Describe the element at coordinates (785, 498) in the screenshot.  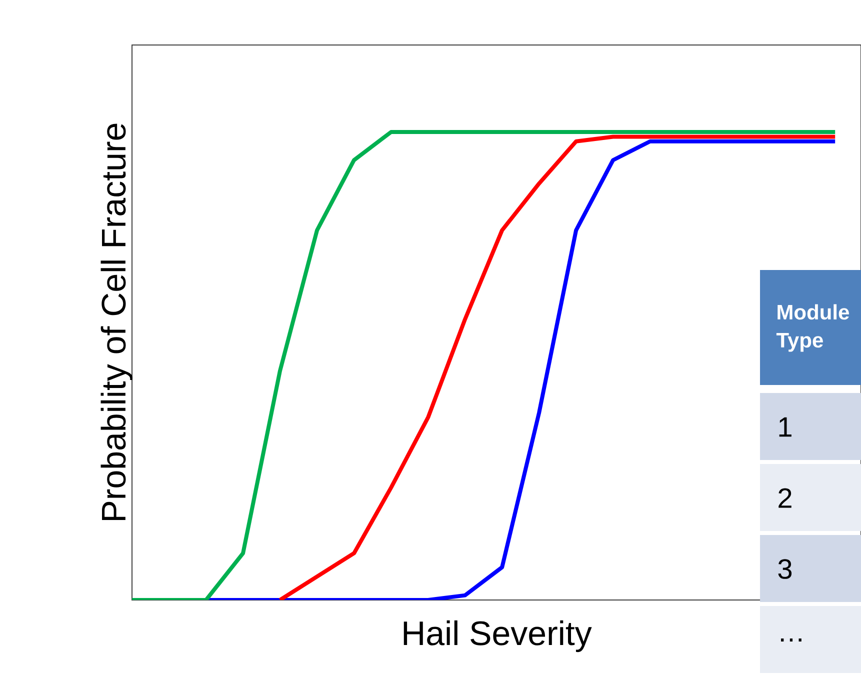
I see `annotation: 2` at that location.